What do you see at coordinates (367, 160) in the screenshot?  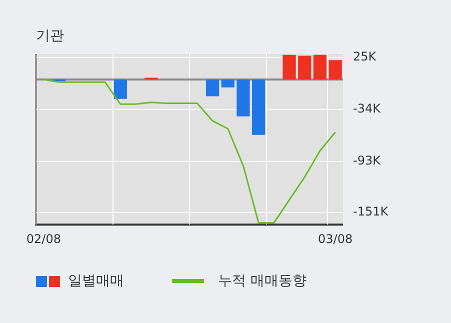 I see `y-tick-label: -93K` at bounding box center [367, 160].